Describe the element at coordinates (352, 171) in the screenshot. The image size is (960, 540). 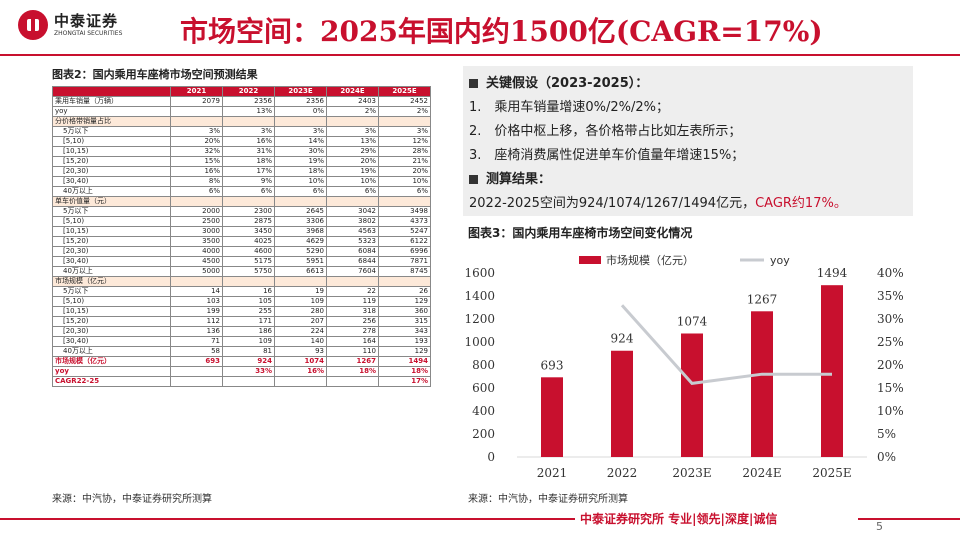
I see `table-cell: 19%` at that location.